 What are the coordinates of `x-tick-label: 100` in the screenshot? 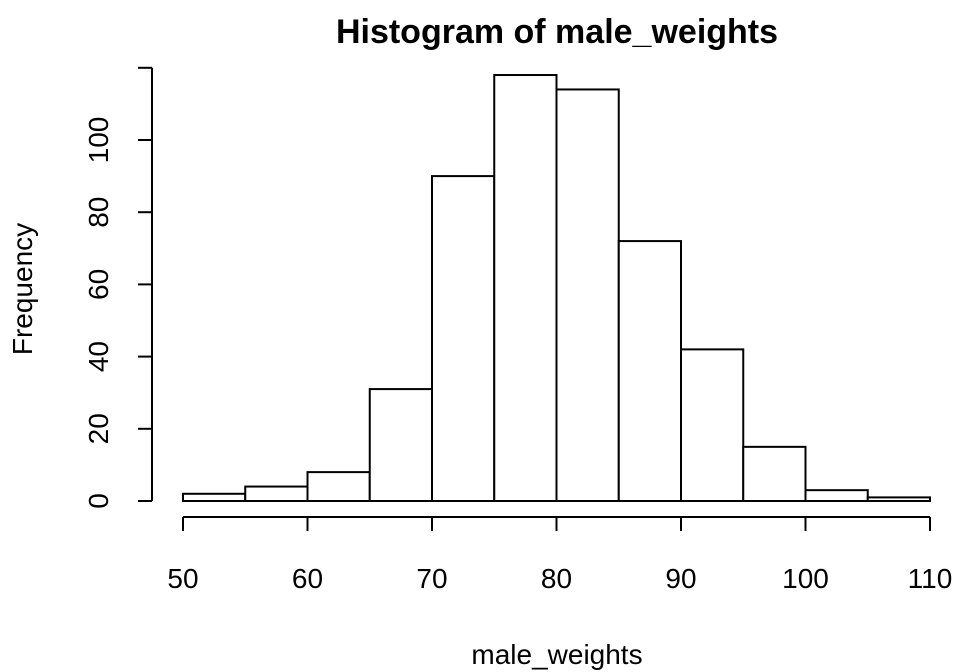 It's located at (805, 578).